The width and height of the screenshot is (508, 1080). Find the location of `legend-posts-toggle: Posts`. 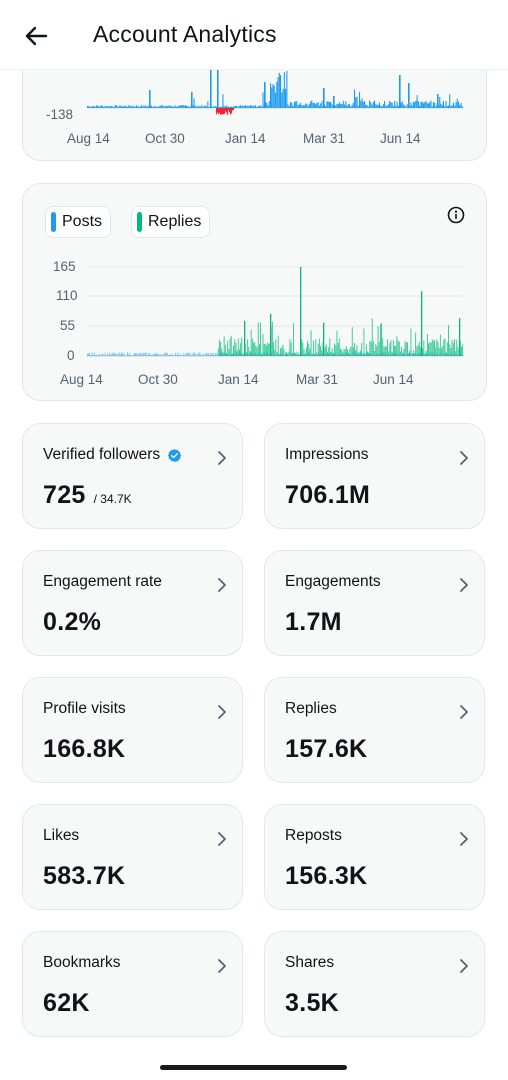

legend-posts-toggle: Posts is located at coordinates (78, 222).